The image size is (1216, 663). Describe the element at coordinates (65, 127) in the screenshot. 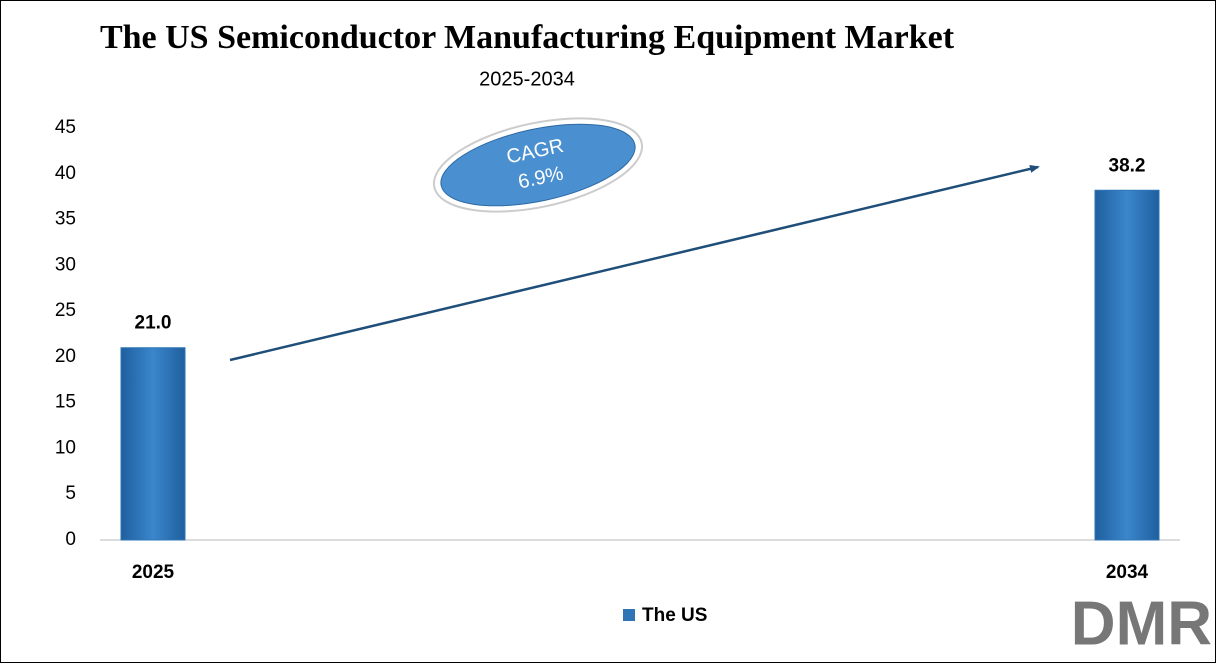

I see `y-tick-label: 45` at that location.